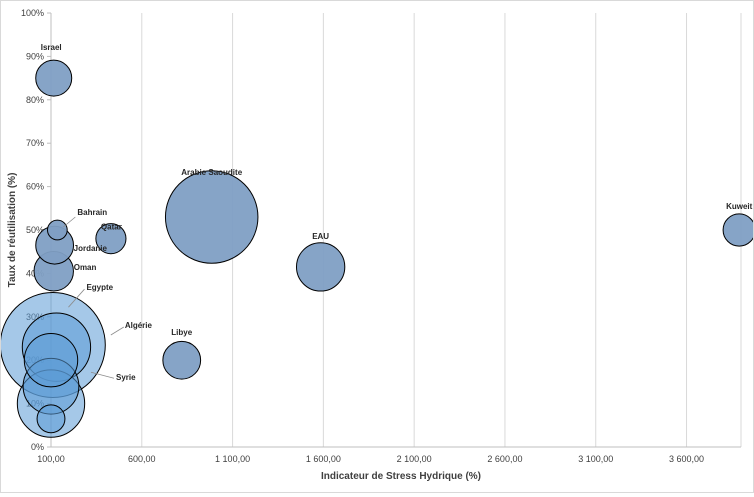 The image size is (754, 497). What do you see at coordinates (111, 227) in the screenshot?
I see `bubble-label: Qatar` at bounding box center [111, 227].